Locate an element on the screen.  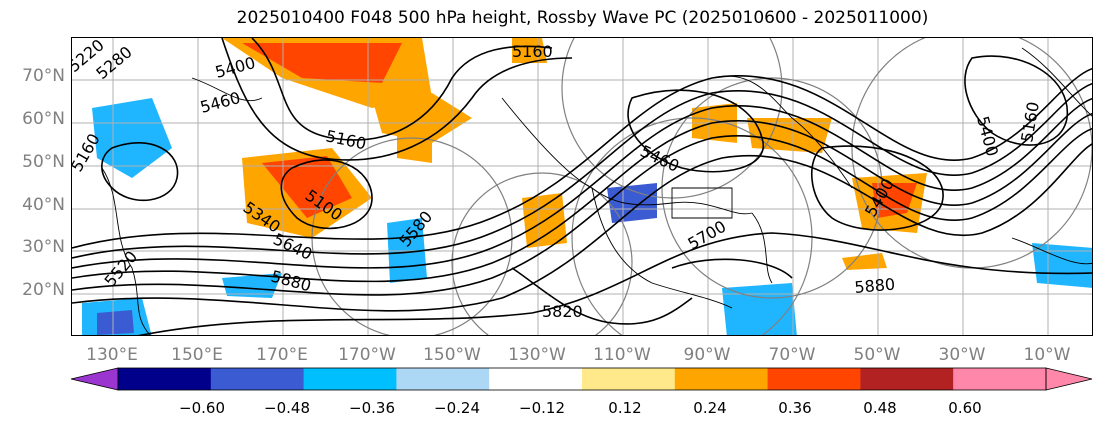
colorbar-cells is located at coordinates (581, 379).